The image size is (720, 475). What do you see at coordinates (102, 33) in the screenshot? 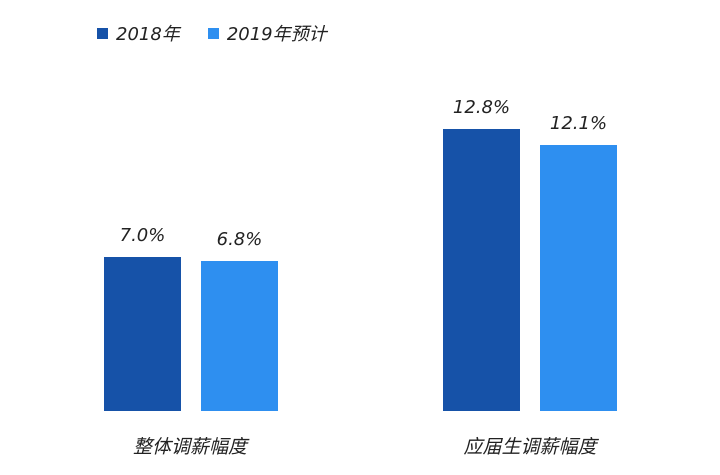
I see `legend-swatch-2018` at bounding box center [102, 33].